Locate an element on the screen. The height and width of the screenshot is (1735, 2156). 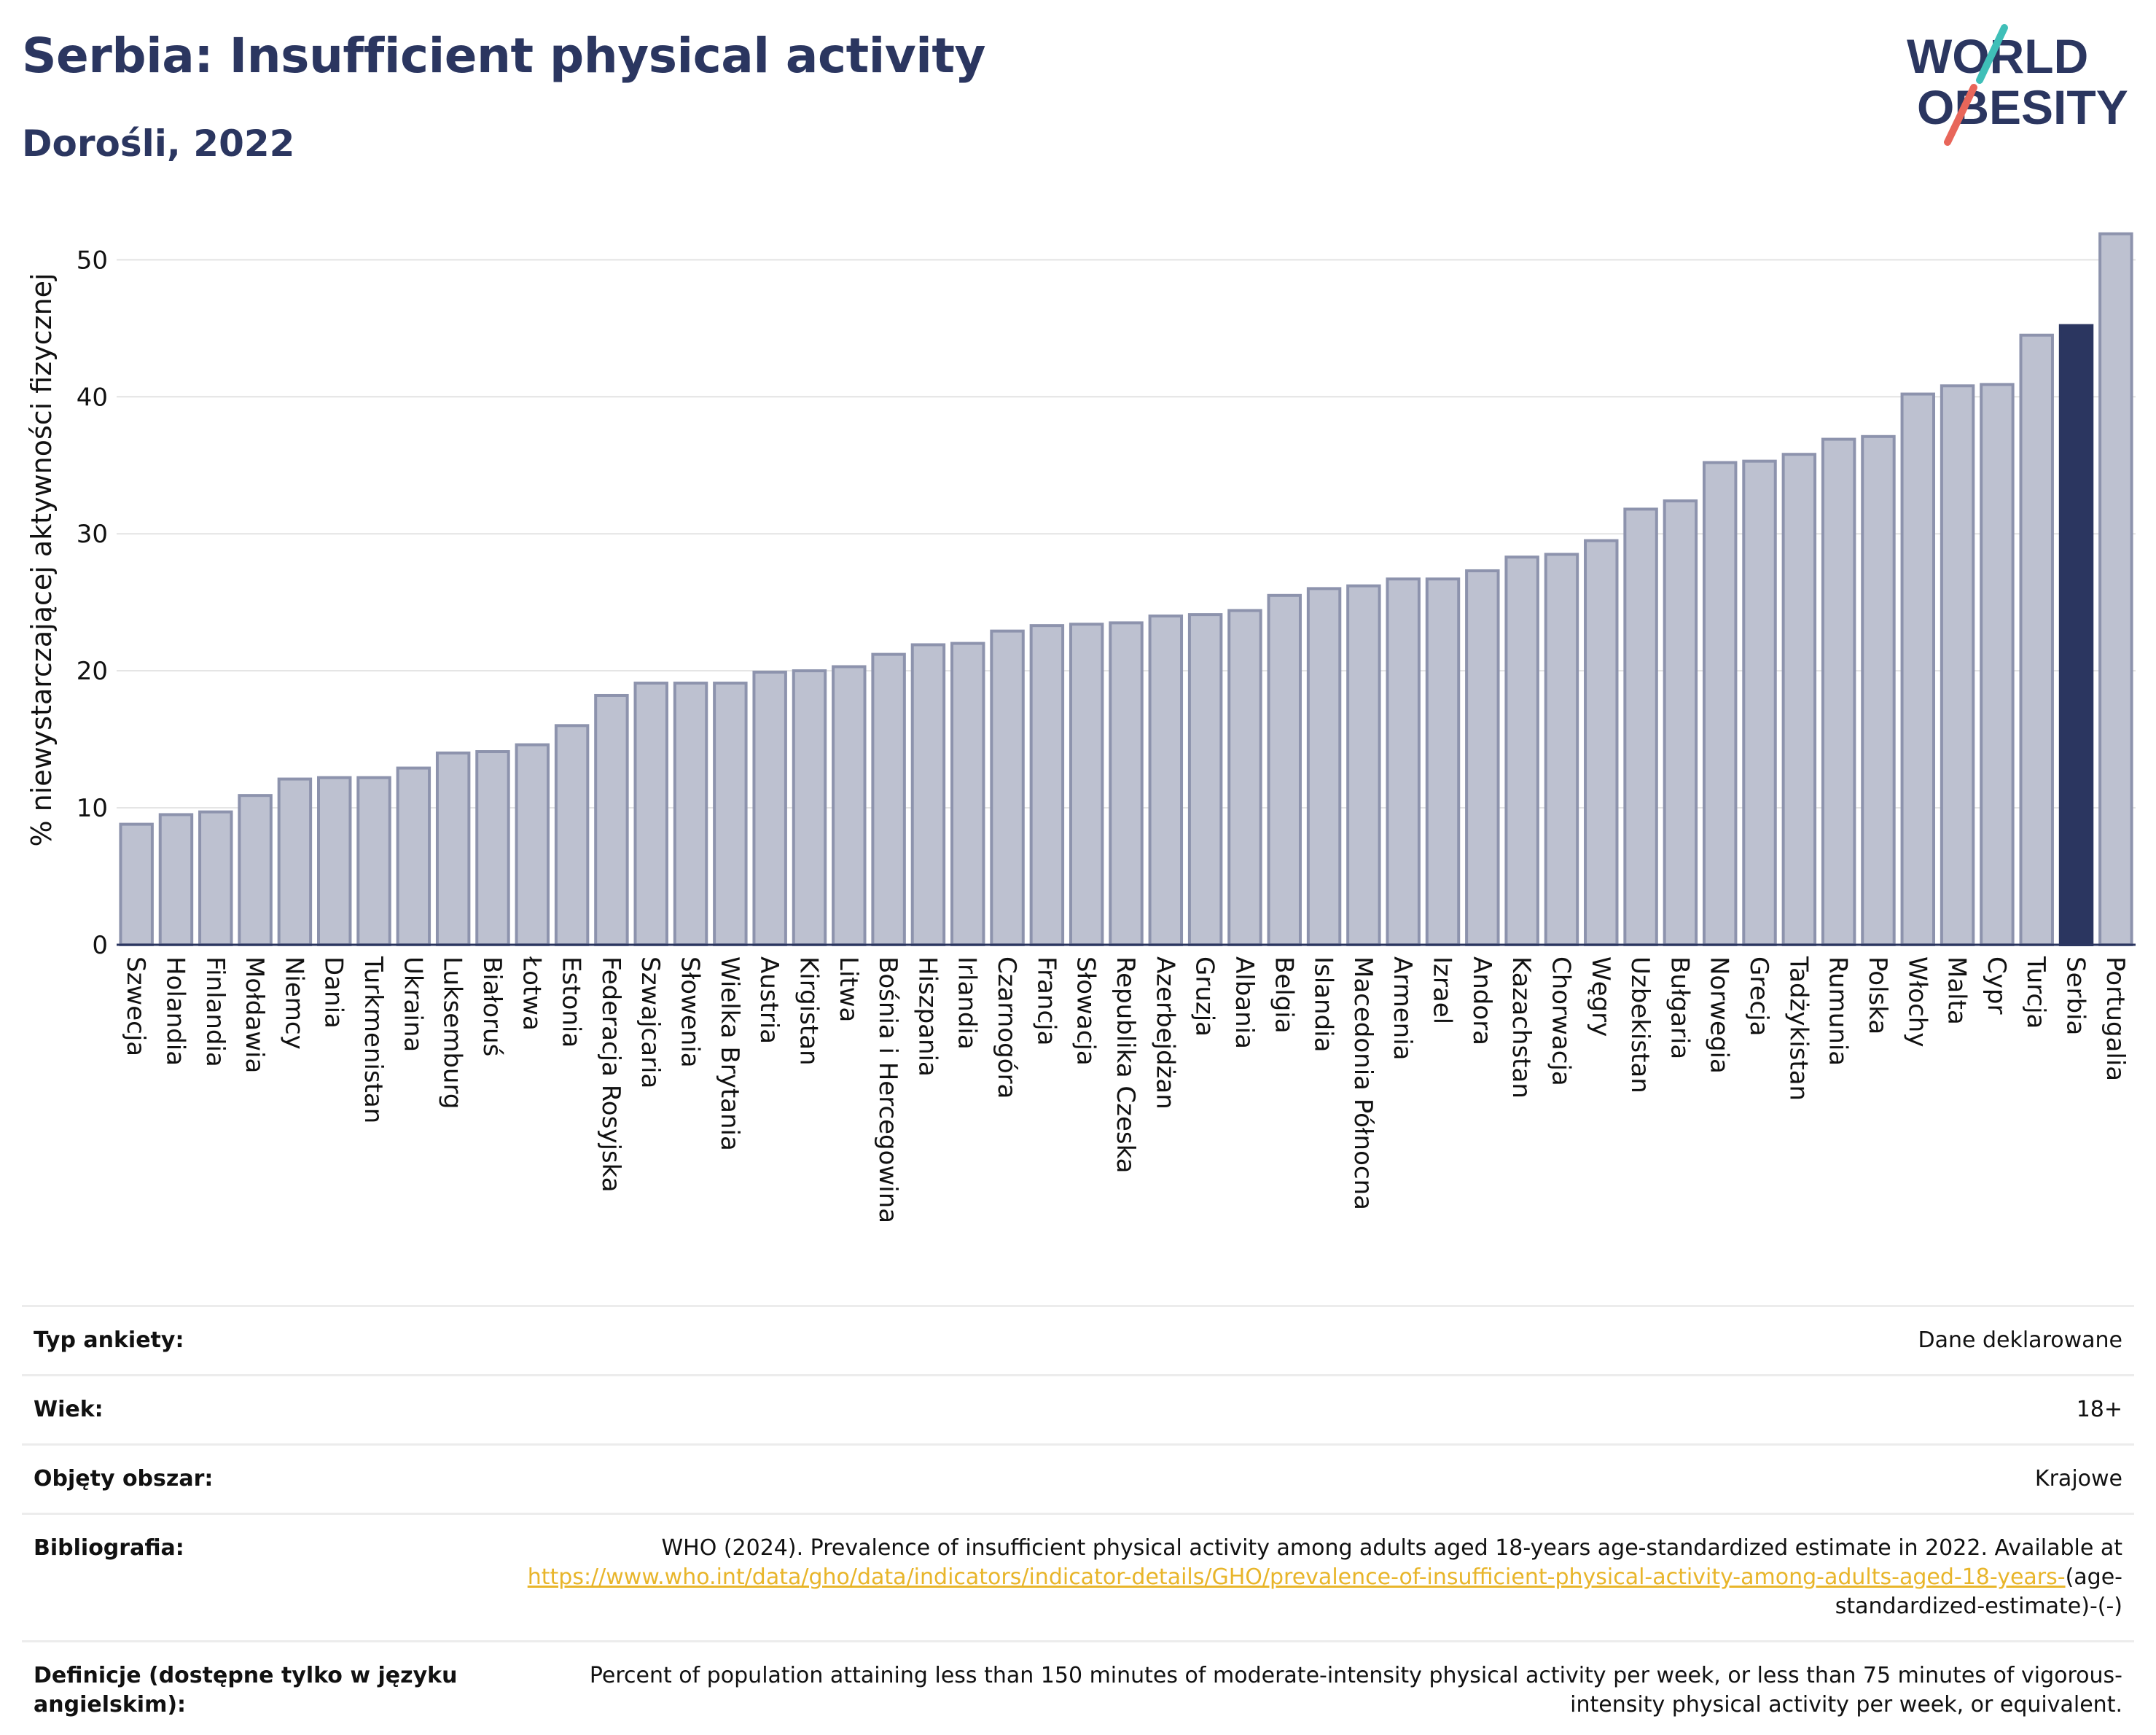
bar-serbia is located at coordinates (2076, 635).